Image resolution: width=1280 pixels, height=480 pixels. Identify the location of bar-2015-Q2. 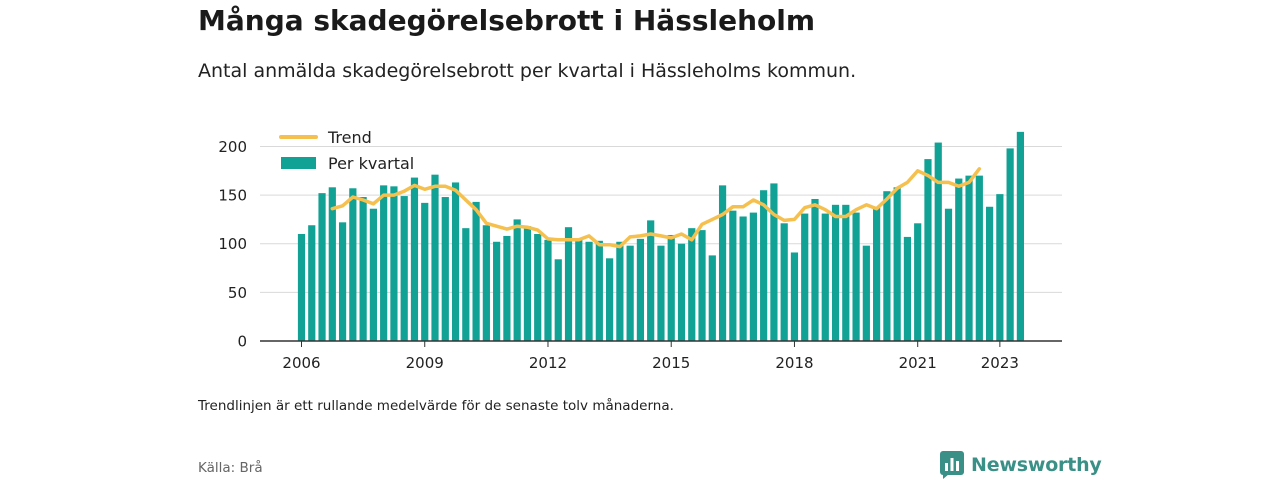
(681, 292).